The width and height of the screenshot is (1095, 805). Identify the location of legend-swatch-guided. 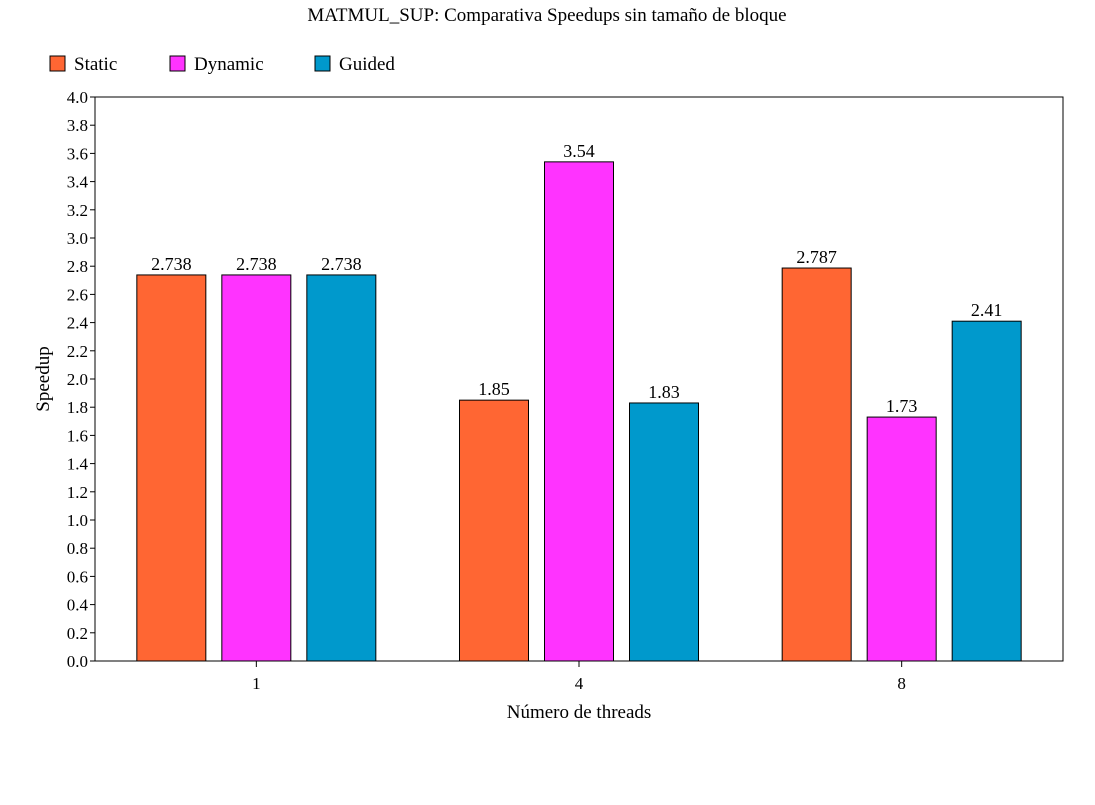
(322, 63).